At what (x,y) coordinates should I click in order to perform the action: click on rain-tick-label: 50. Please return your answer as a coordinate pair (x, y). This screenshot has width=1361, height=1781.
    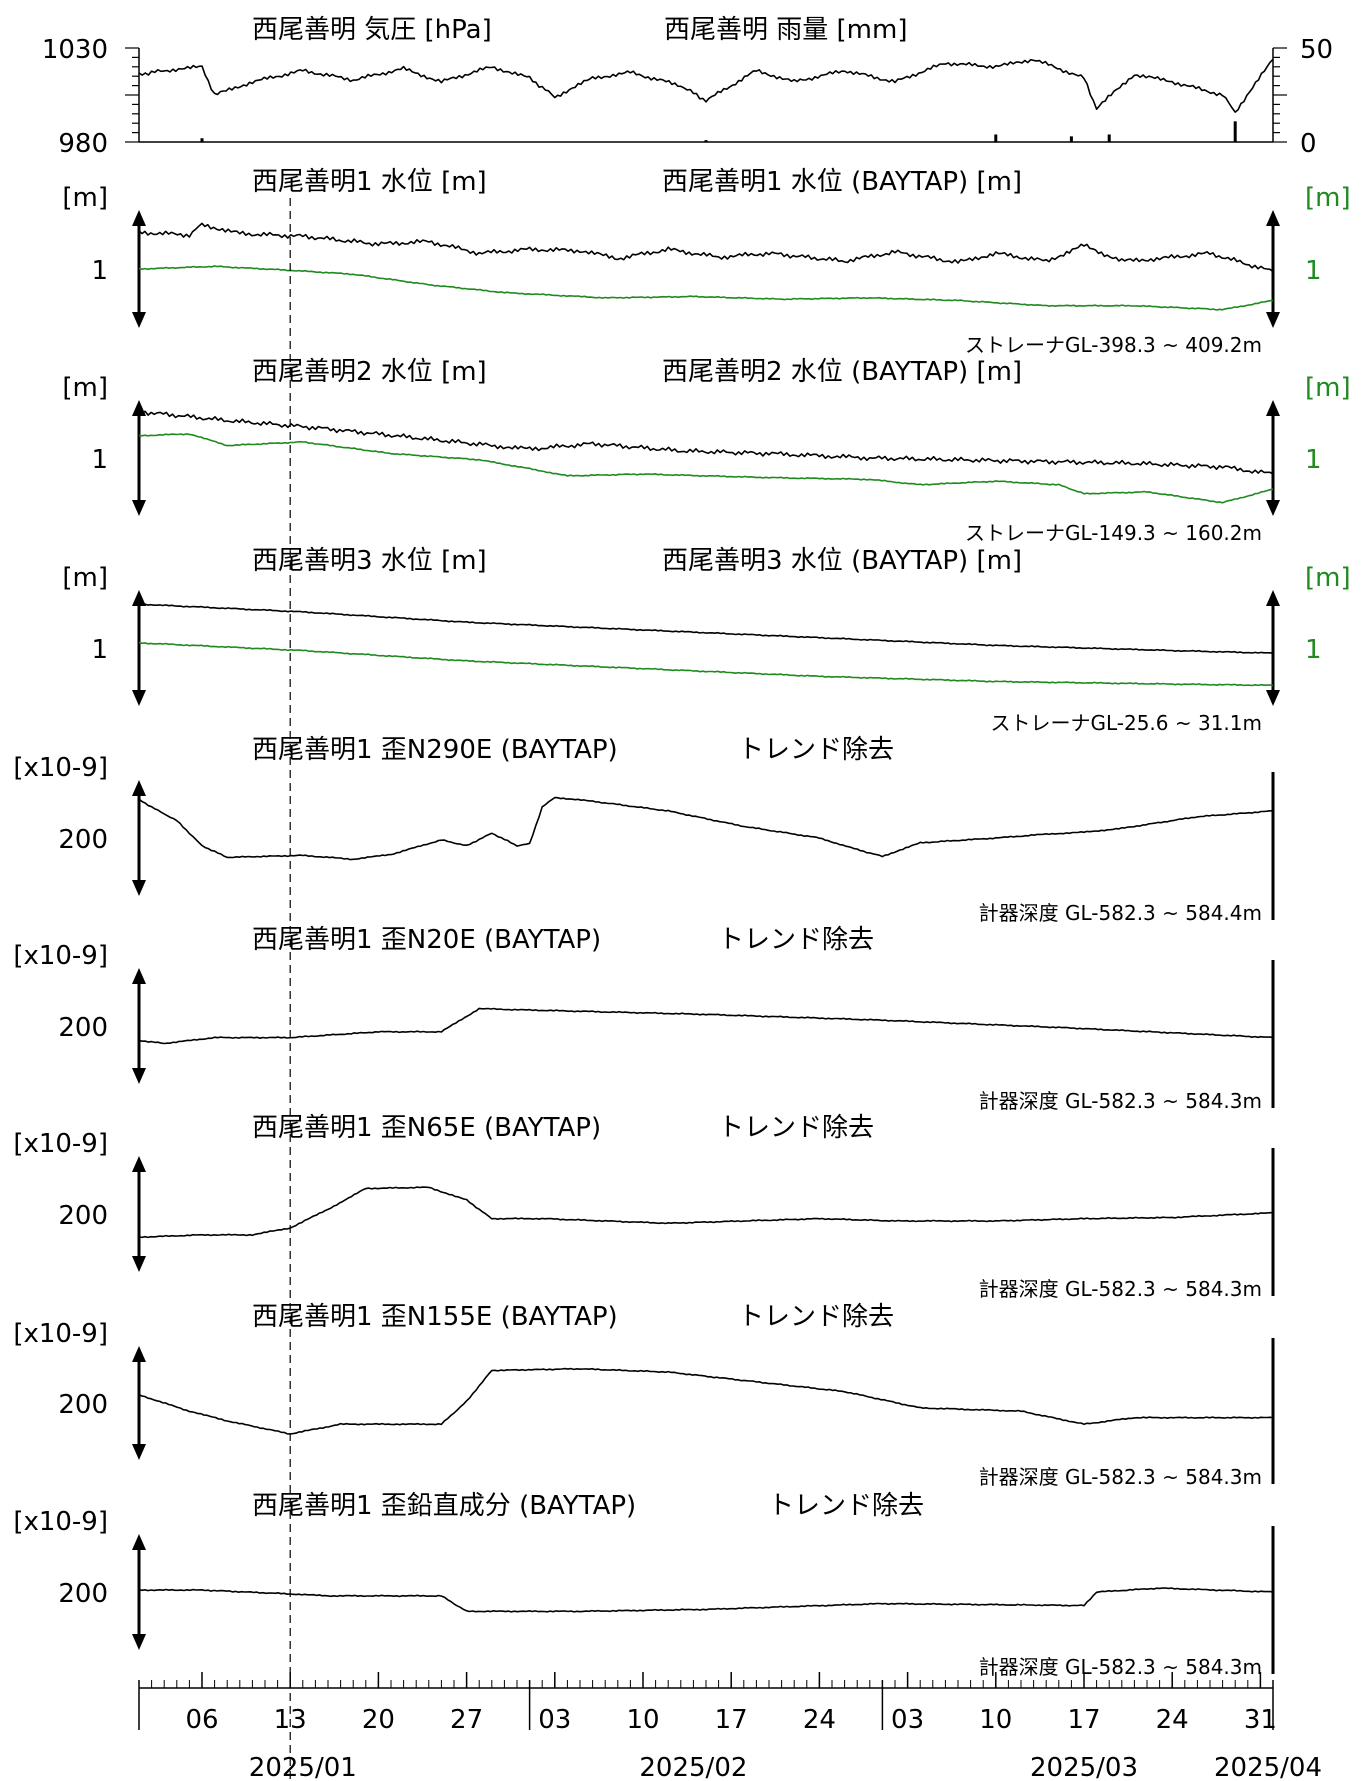
    Looking at the image, I should click on (1316, 50).